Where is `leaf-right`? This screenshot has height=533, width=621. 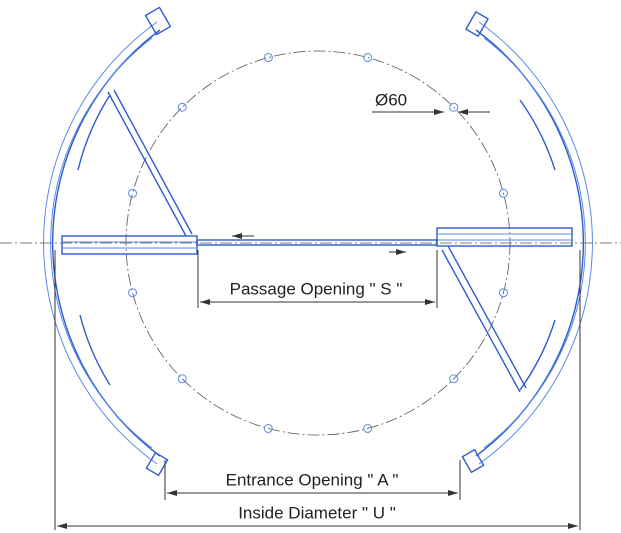 leaf-right is located at coordinates (504, 237).